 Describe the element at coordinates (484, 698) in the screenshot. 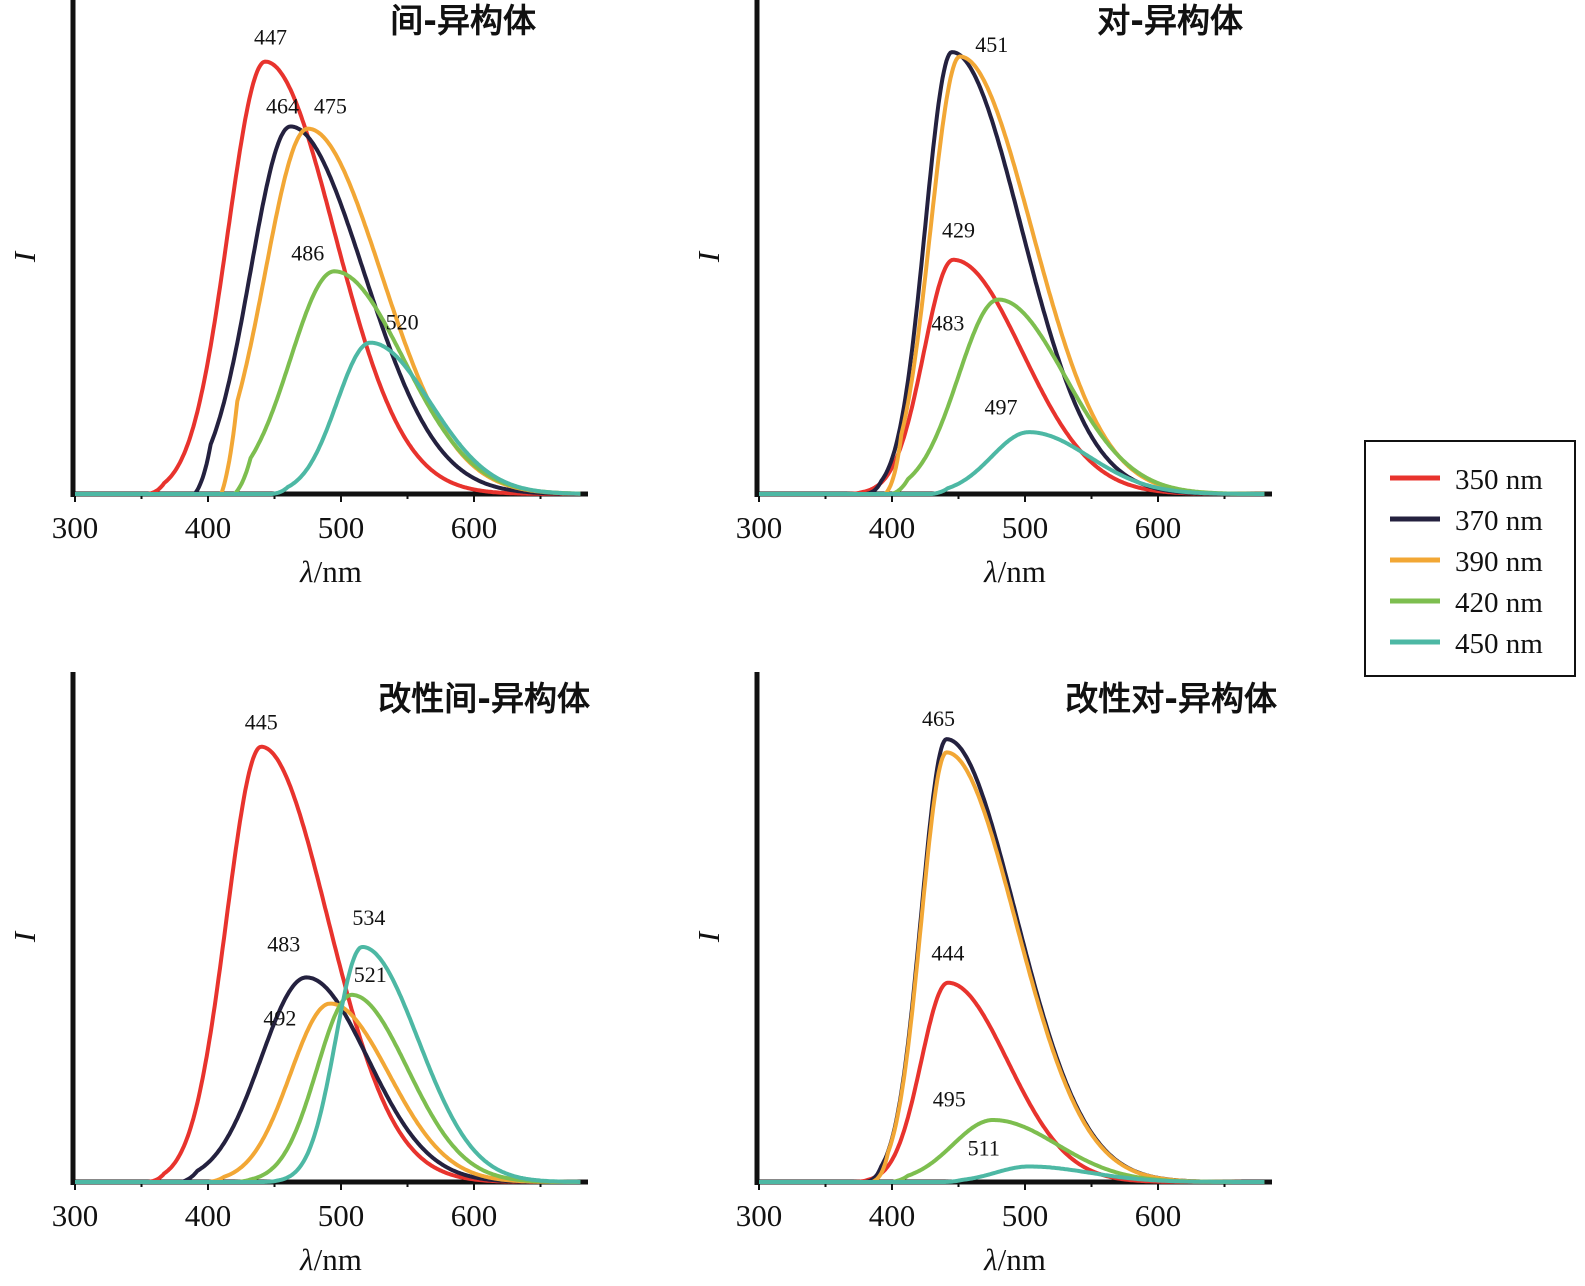

I see `panel-title: 改性间-异构体` at that location.